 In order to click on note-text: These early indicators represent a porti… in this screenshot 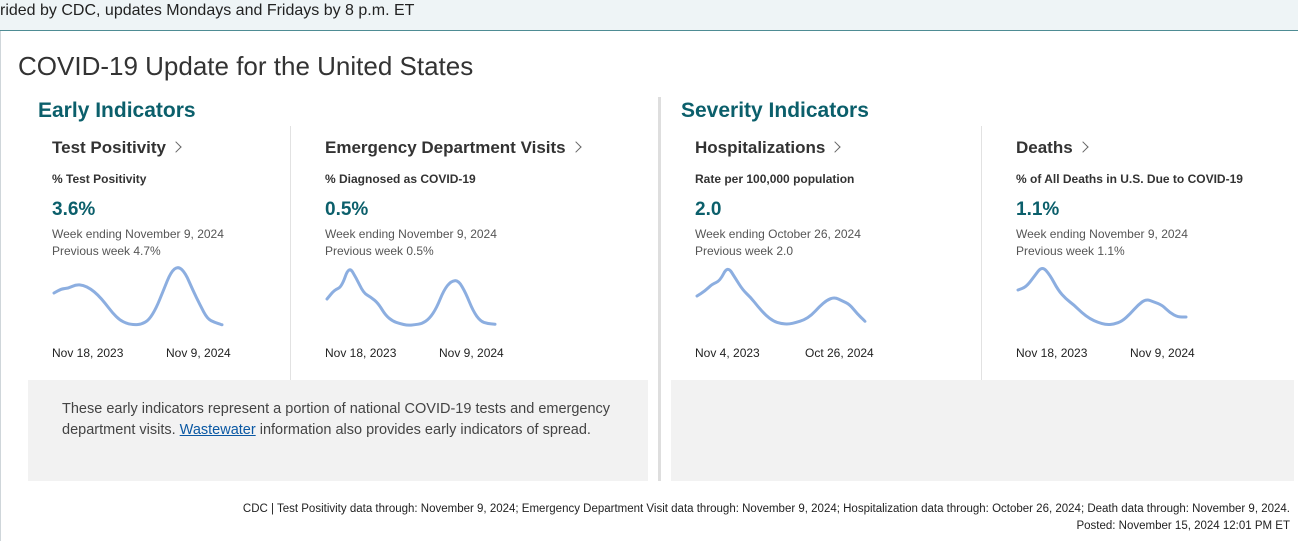, I will do `click(347, 420)`.